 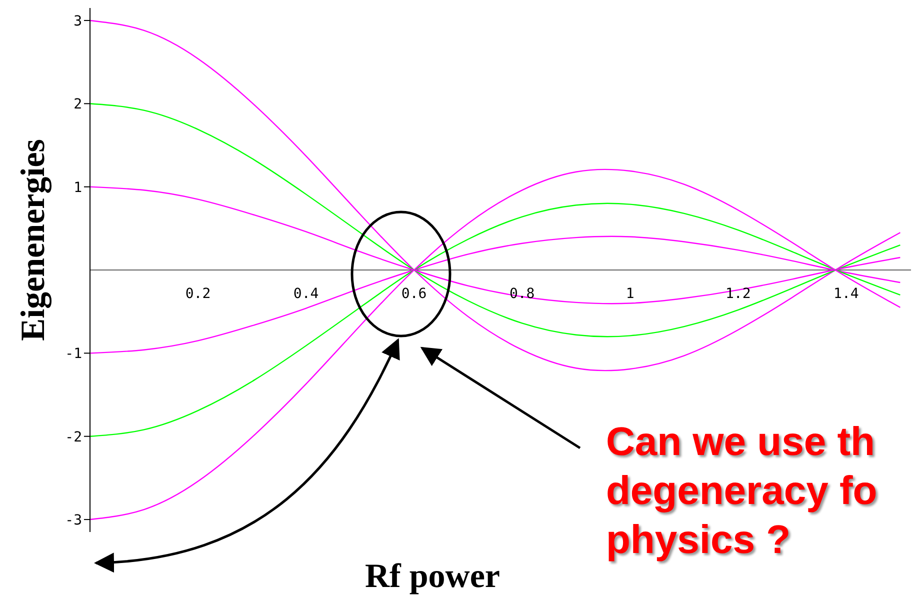 I want to click on y-tick-label: 3, so click(x=78, y=21).